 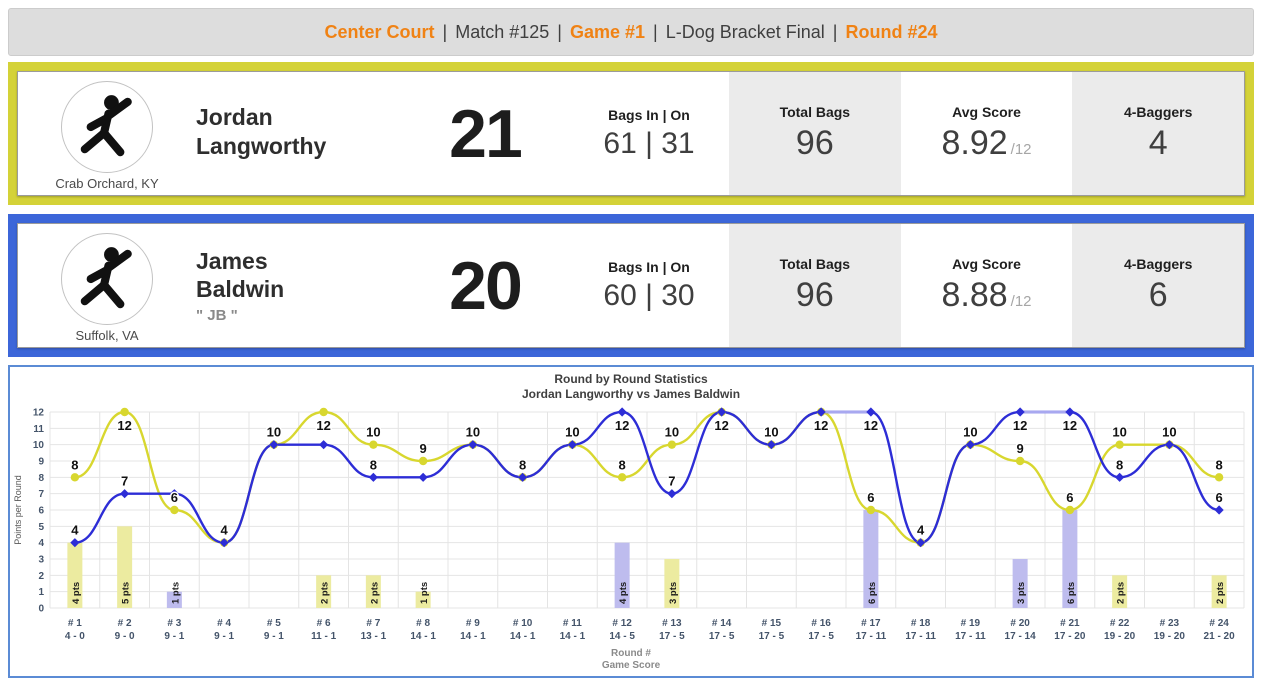 I want to click on bags-in-on-value: 60 | 30, so click(x=649, y=295).